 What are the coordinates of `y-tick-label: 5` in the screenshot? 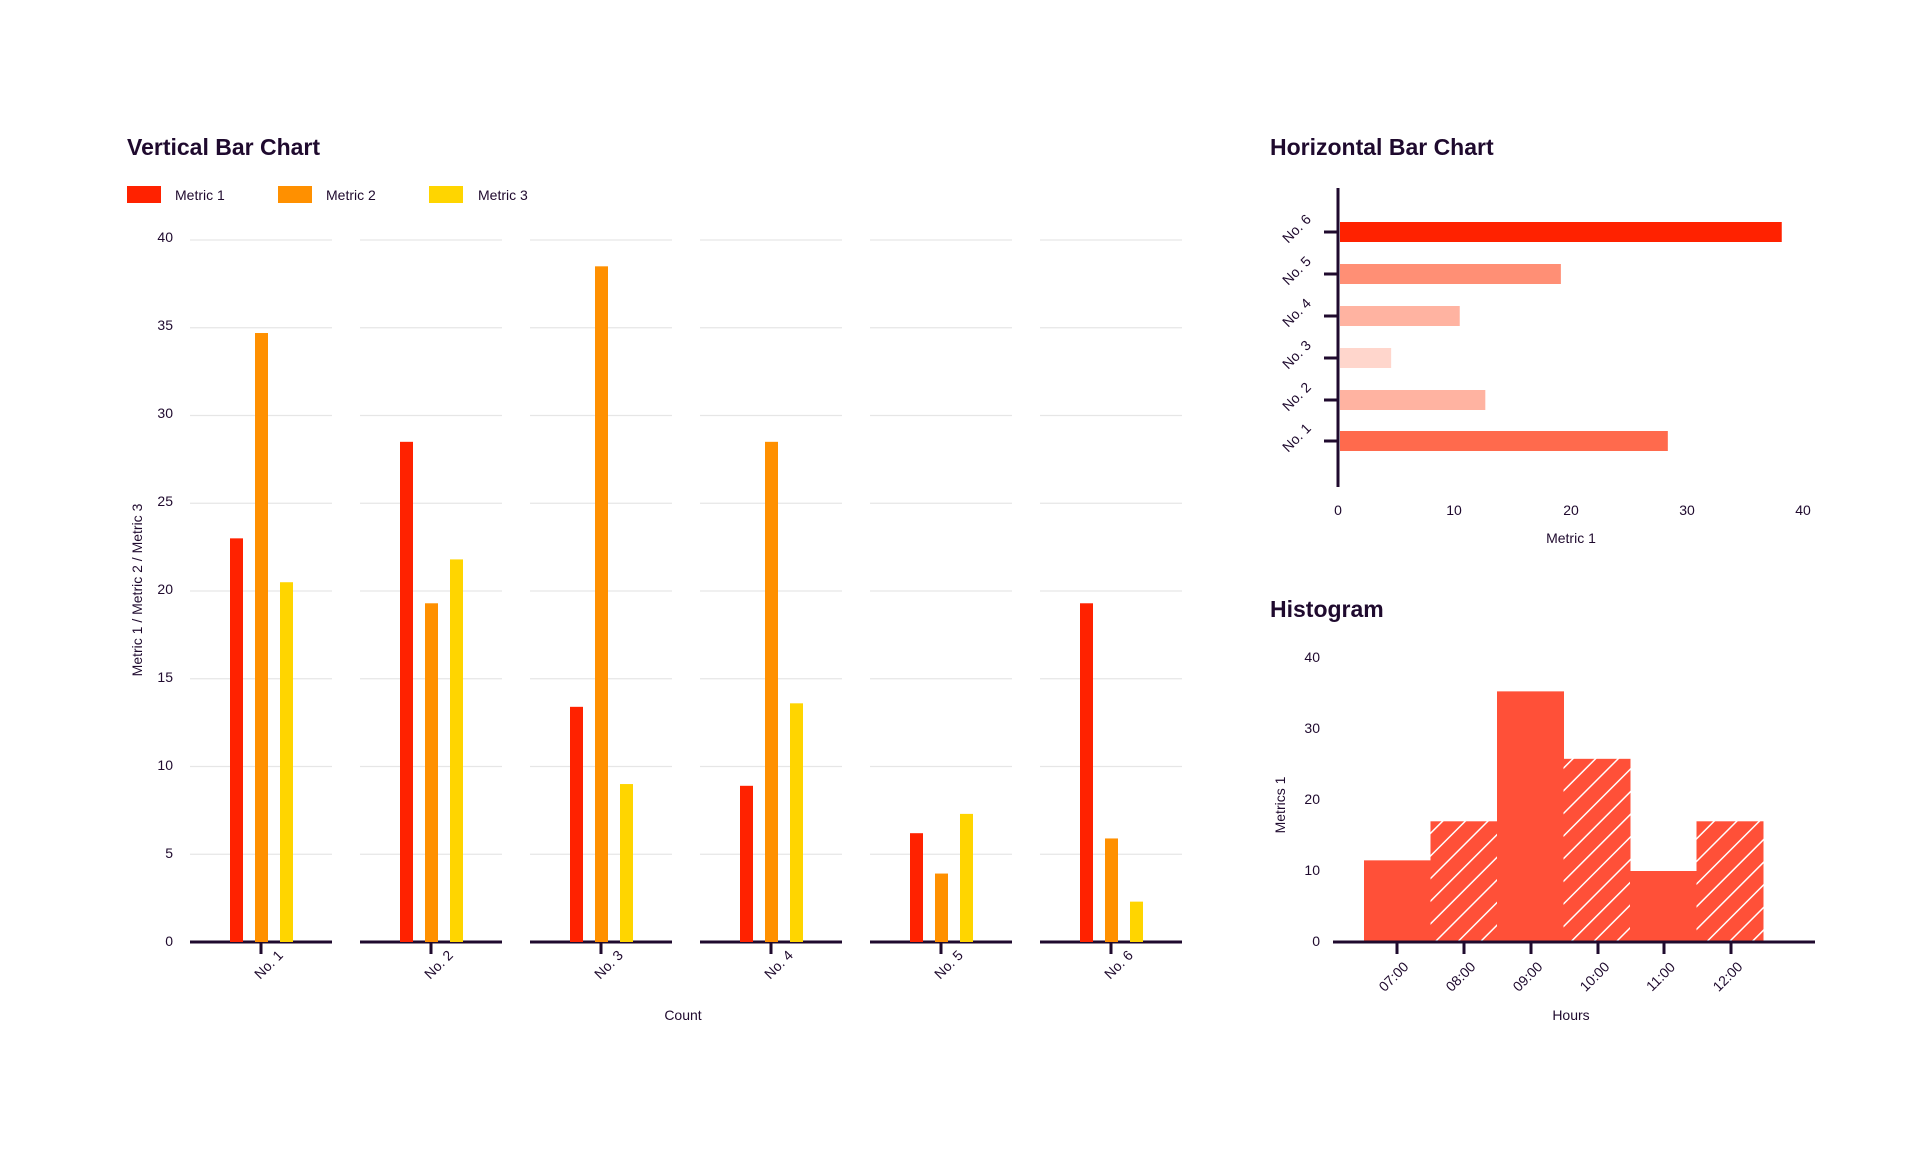 It's located at (169, 853).